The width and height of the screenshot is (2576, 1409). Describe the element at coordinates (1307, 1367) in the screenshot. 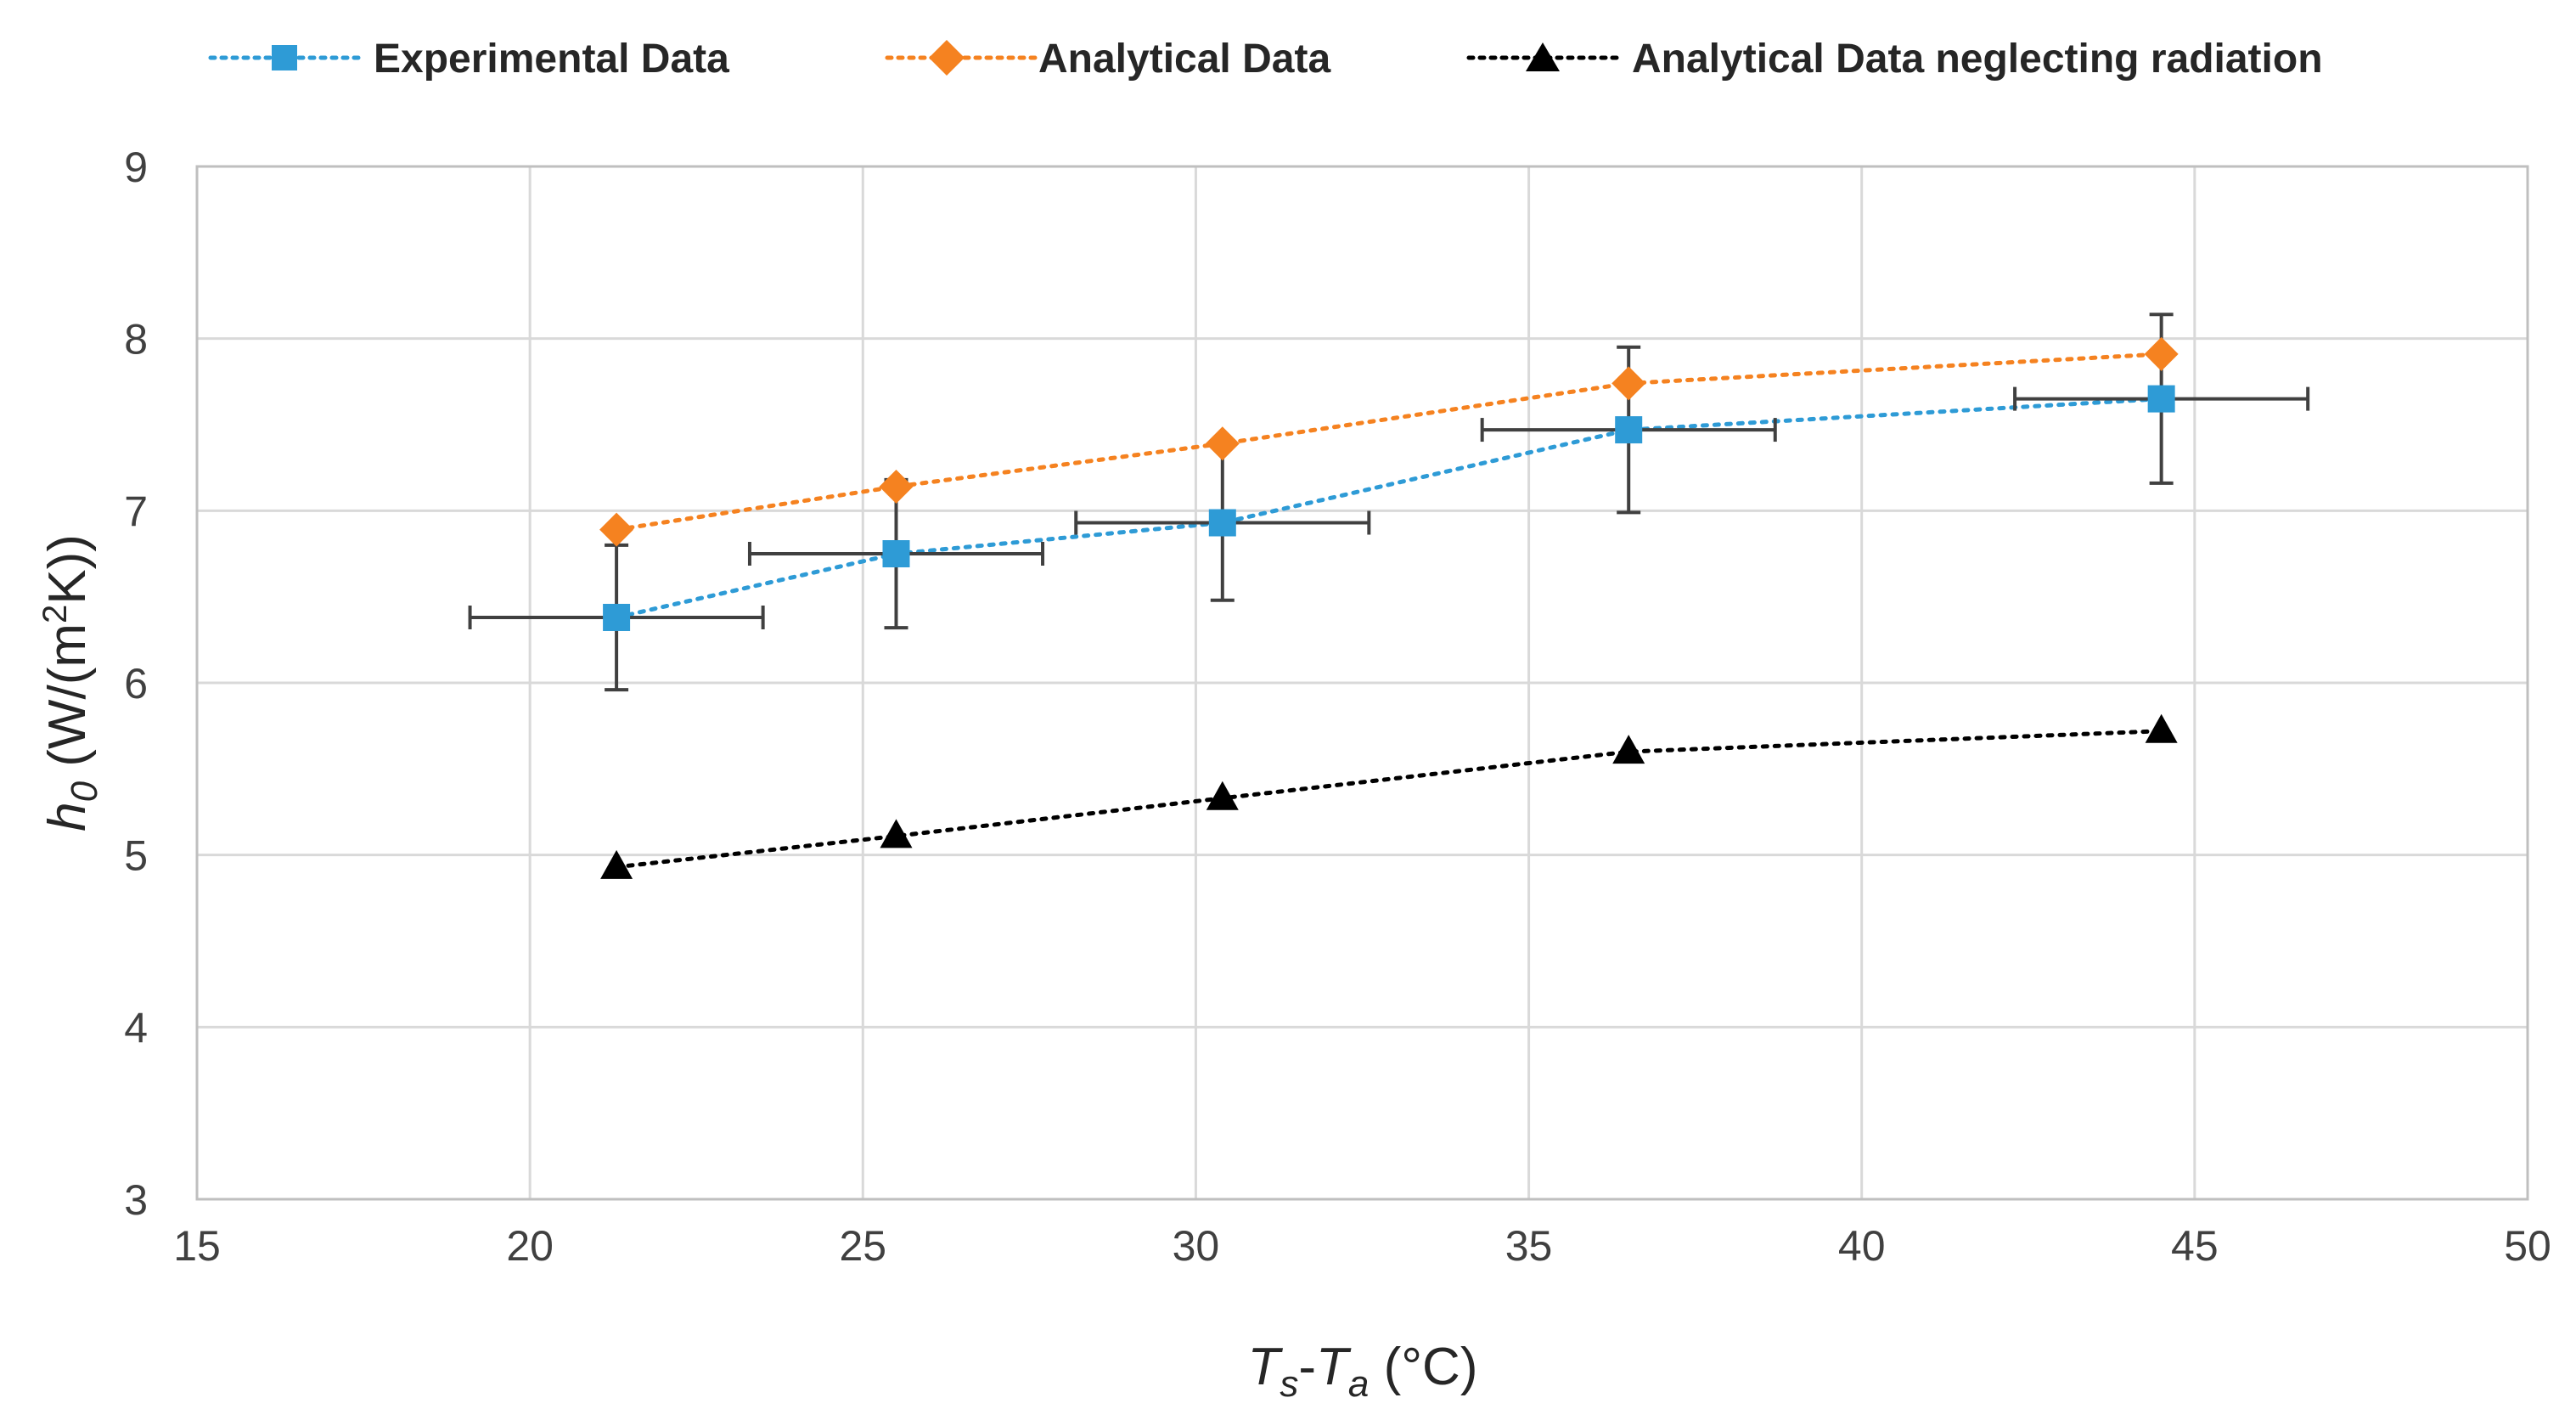

I see `x-title-dash: -` at that location.